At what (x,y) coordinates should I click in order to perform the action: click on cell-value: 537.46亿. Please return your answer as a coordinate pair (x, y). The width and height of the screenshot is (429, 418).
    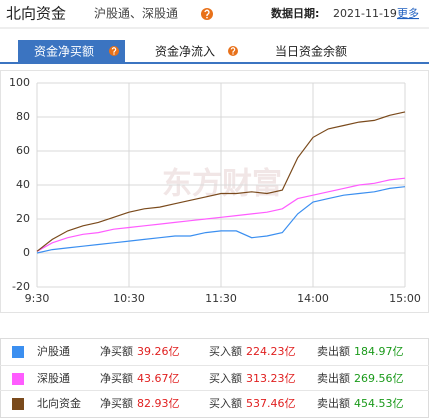
    Looking at the image, I should click on (271, 403).